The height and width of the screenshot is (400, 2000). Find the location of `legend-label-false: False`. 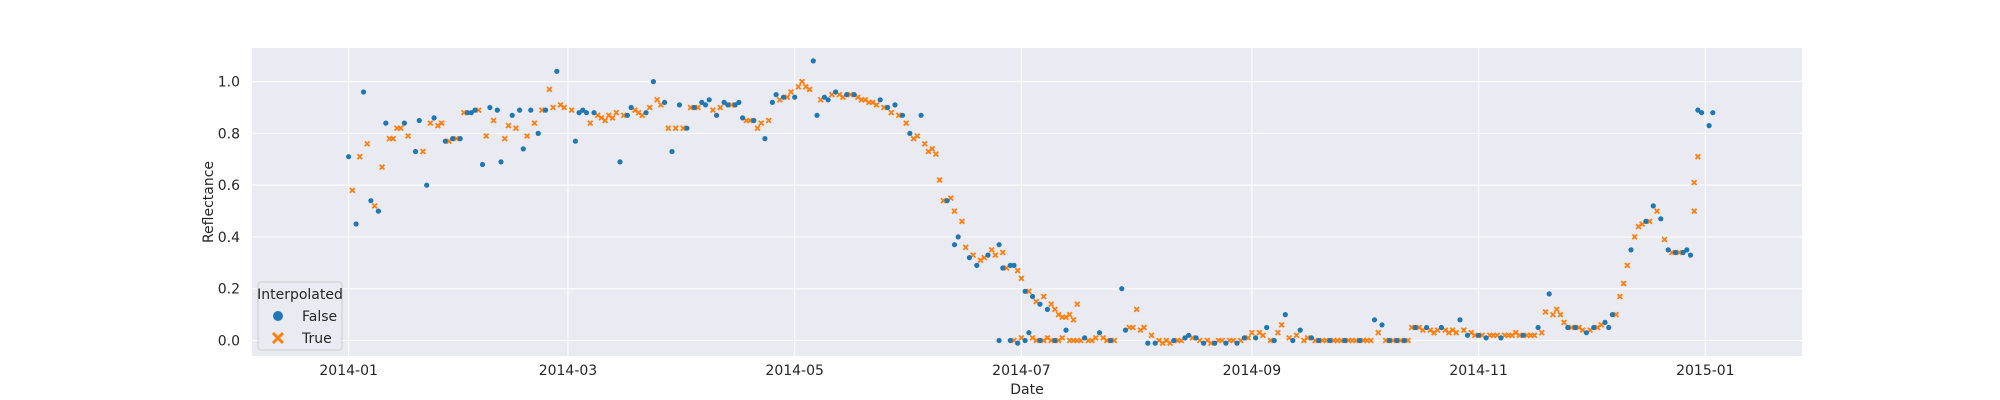

legend-label-false: False is located at coordinates (319, 317).